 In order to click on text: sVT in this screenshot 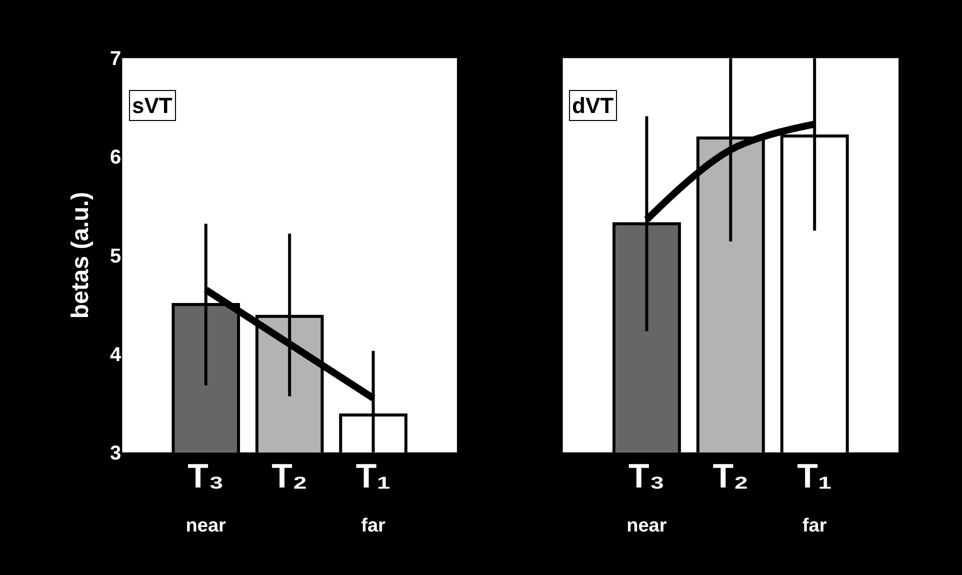, I will do `click(152, 105)`.